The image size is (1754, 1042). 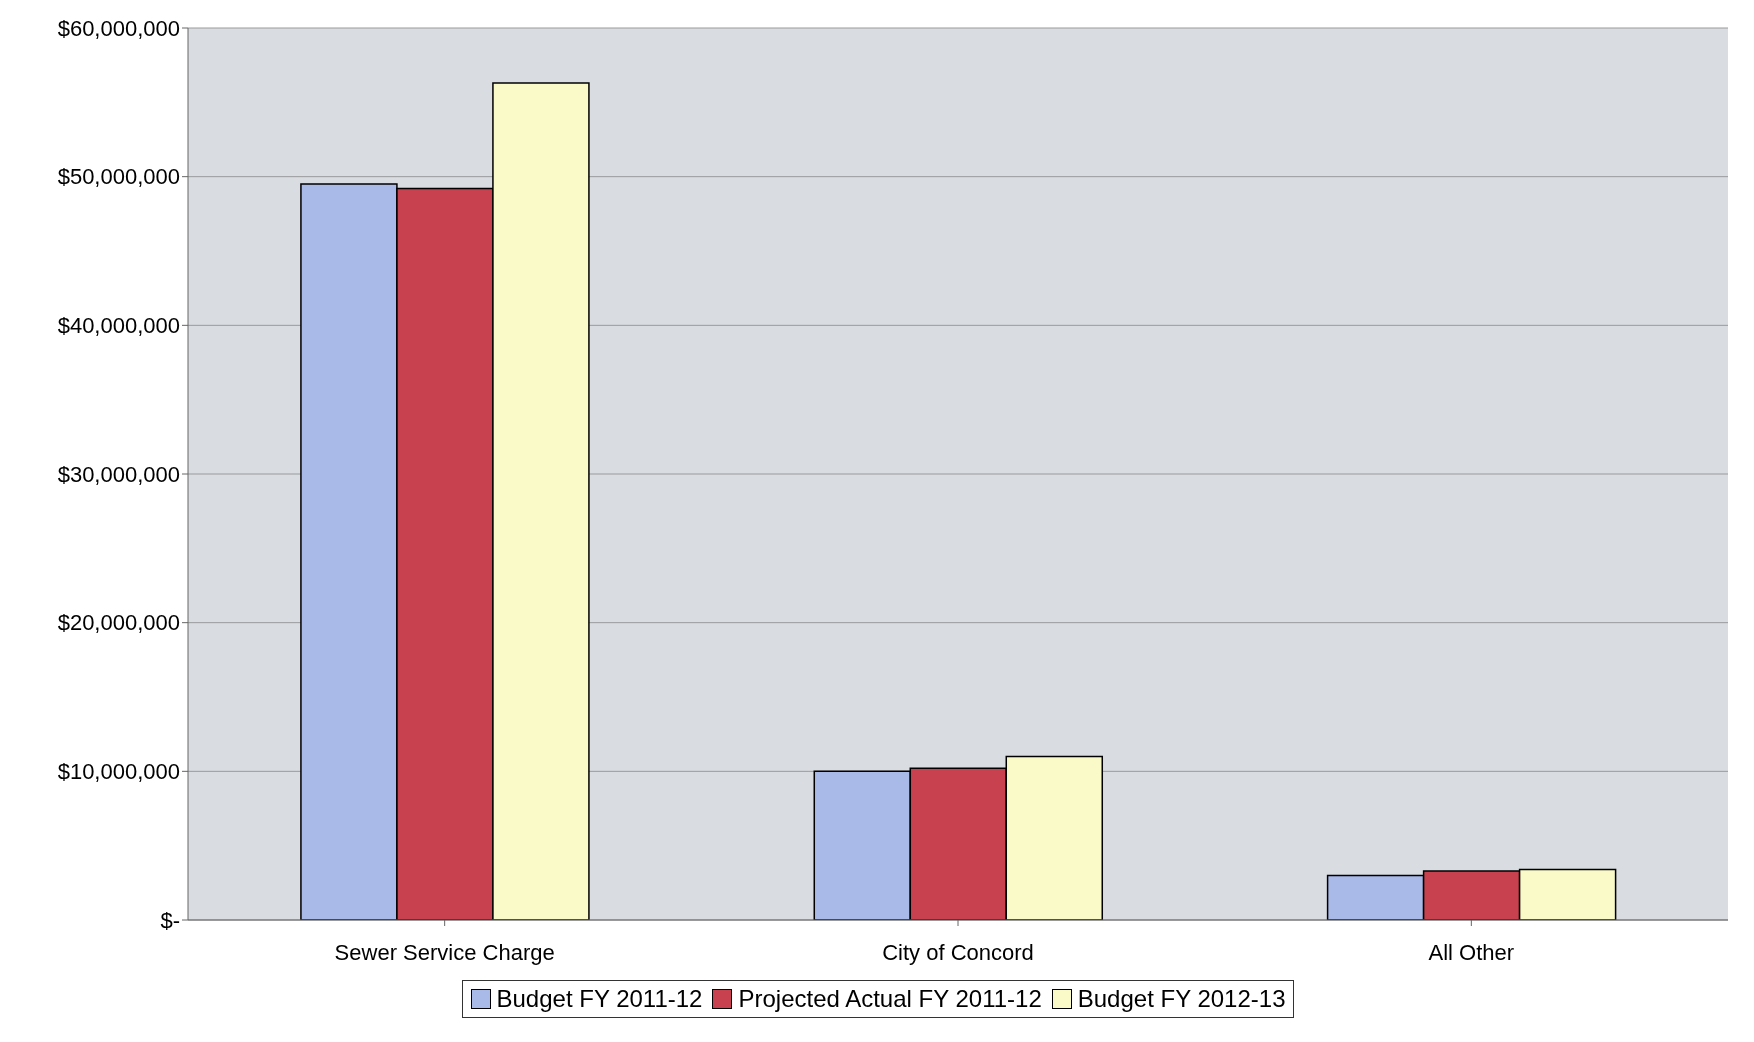 What do you see at coordinates (599, 999) in the screenshot?
I see `legend-label: Budget FY 2011-12` at bounding box center [599, 999].